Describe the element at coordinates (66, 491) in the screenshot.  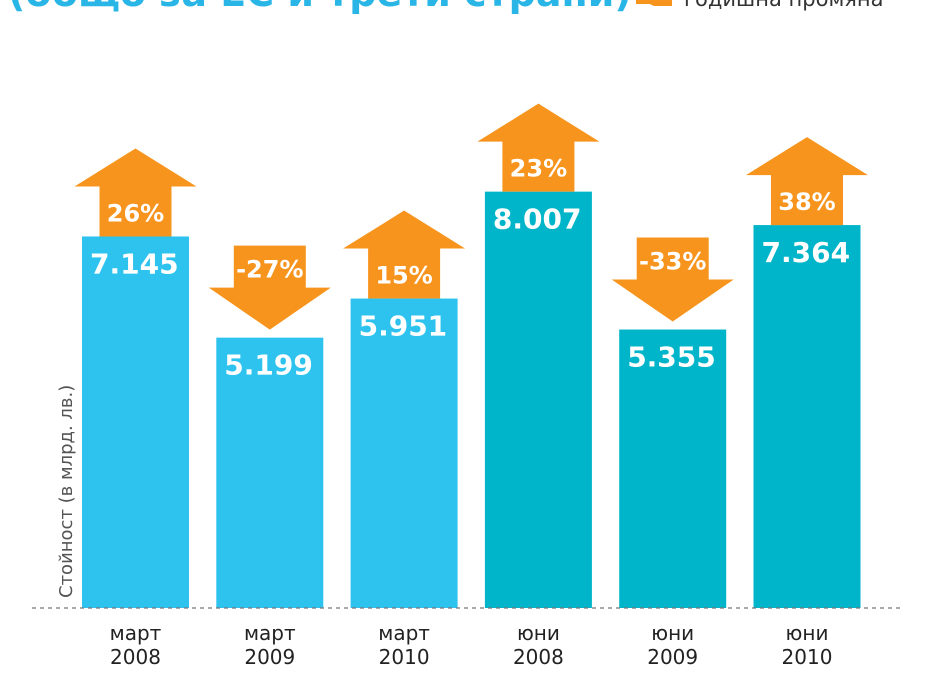
I see `y-axis-label: Стойност (в млрд. лв.)` at that location.